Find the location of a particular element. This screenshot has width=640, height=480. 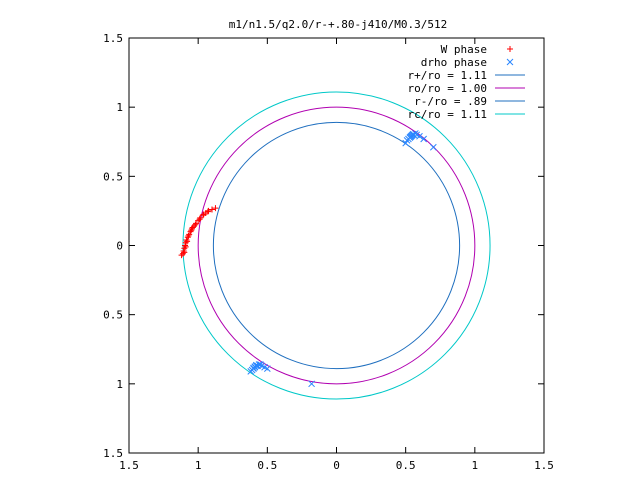

legend-label: drho phase is located at coordinates (454, 62).